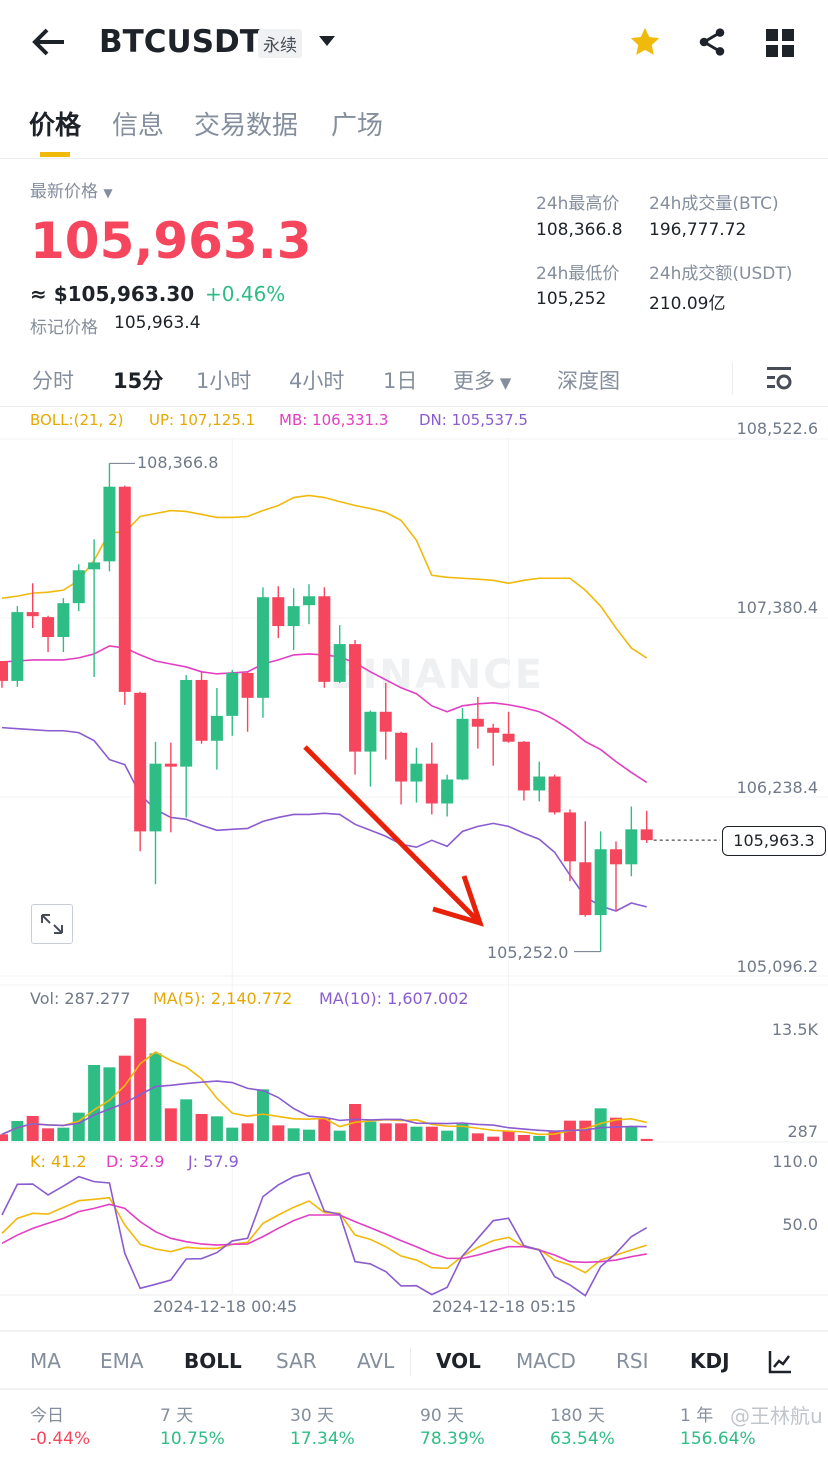 Image resolution: width=828 pixels, height=1468 pixels. I want to click on interval-15m: 15分, so click(138, 381).